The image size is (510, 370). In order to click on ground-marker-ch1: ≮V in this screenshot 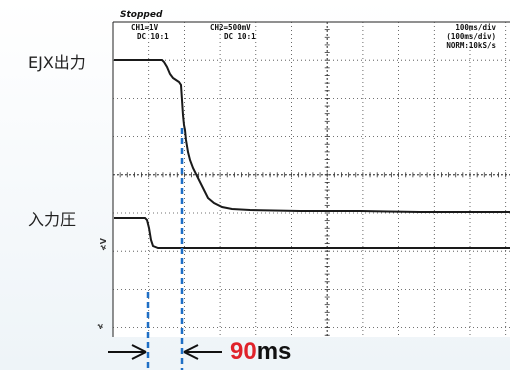, I will do `click(103, 244)`.